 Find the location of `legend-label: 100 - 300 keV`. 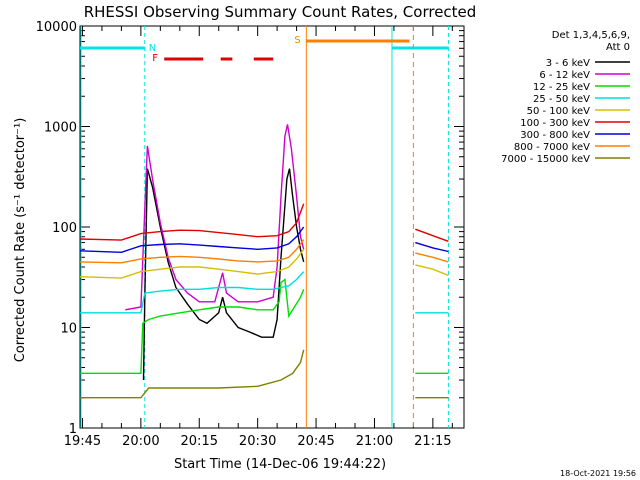

legend-label: 100 - 300 keV is located at coordinates (555, 123).